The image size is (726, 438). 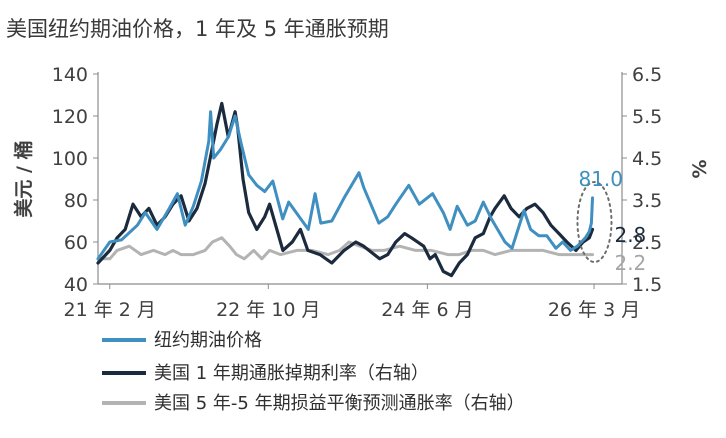 What do you see at coordinates (647, 159) in the screenshot?
I see `right-tick-label: 4.5` at bounding box center [647, 159].